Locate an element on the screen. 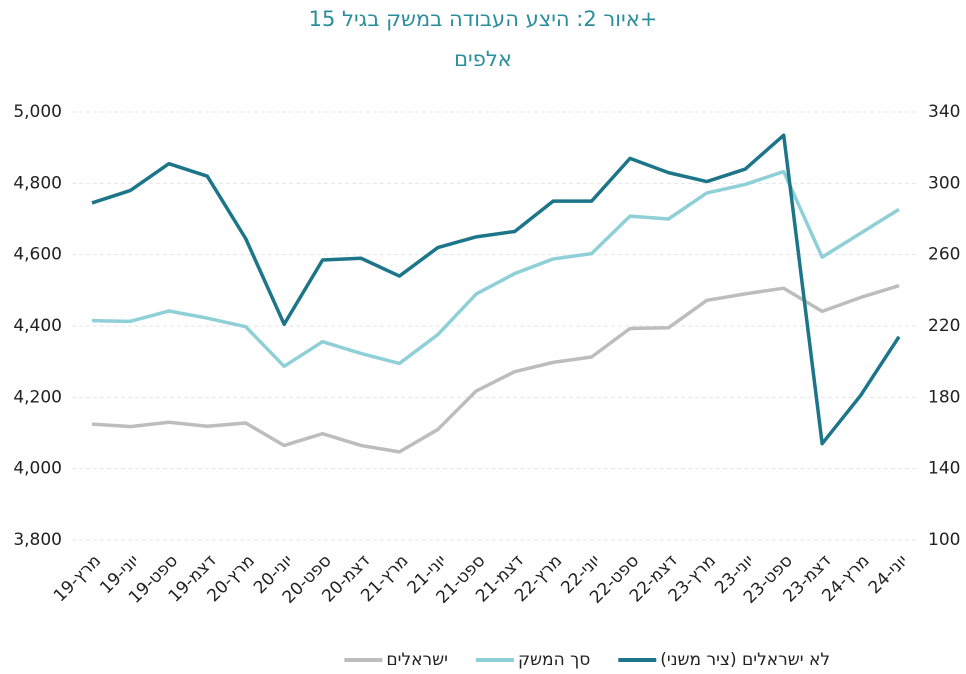  y-tick-label: 4,200 is located at coordinates (37, 397).